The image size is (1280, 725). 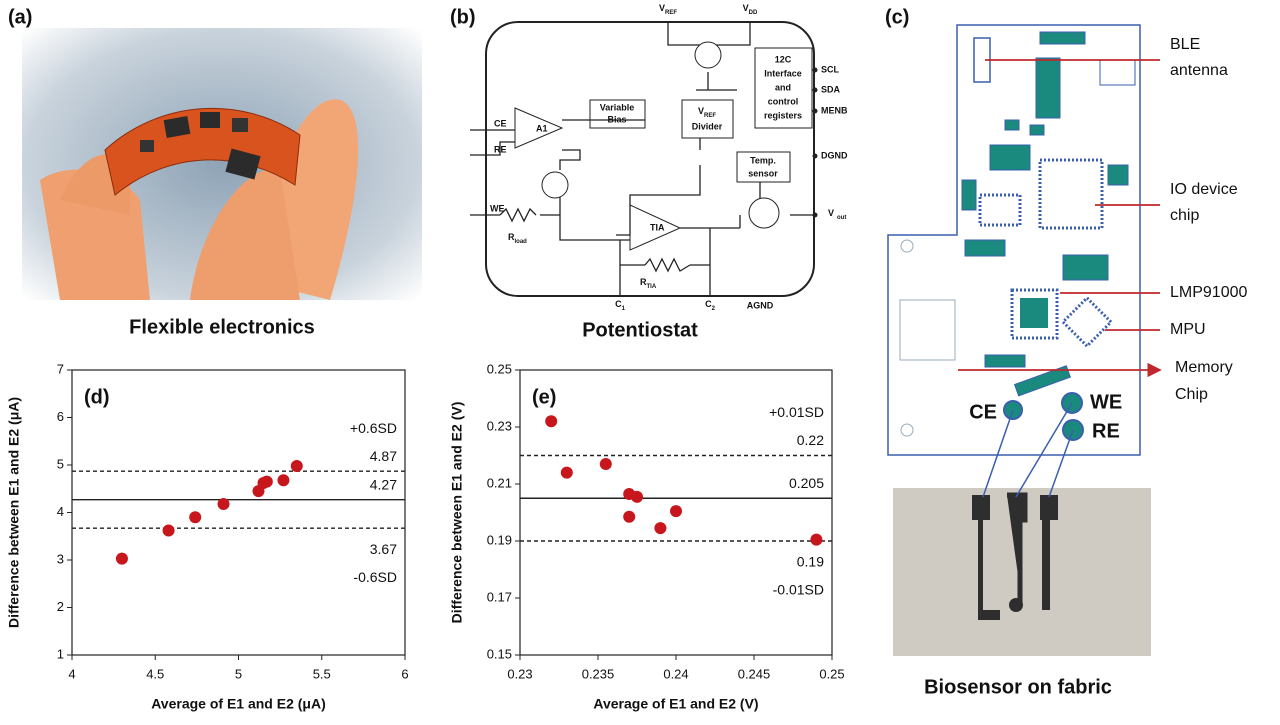 I want to click on electrode-label: RE, so click(x=1106, y=431).